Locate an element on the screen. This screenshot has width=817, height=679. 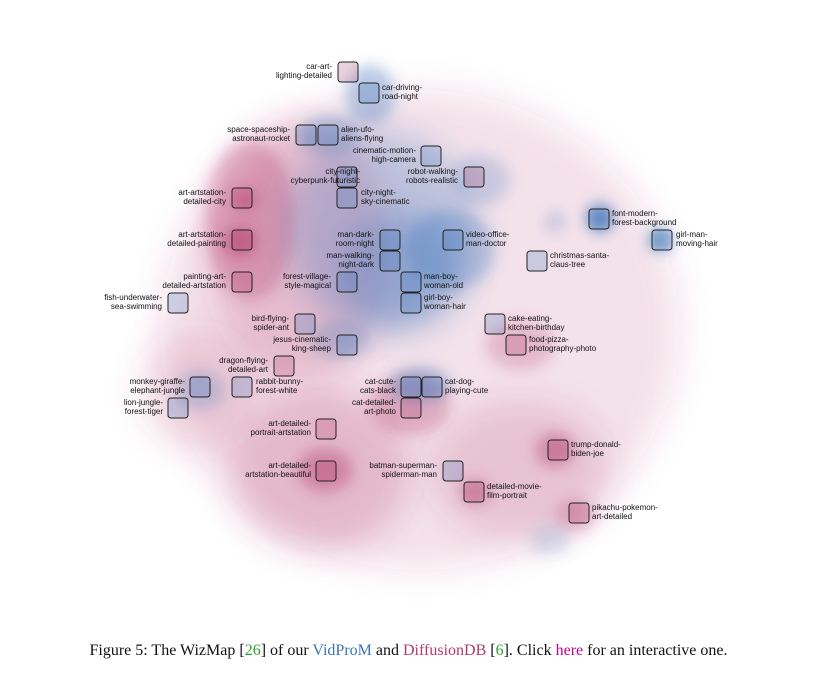
cluster-label-food-pizza: food-pizza-photography-photo is located at coordinates (563, 344).